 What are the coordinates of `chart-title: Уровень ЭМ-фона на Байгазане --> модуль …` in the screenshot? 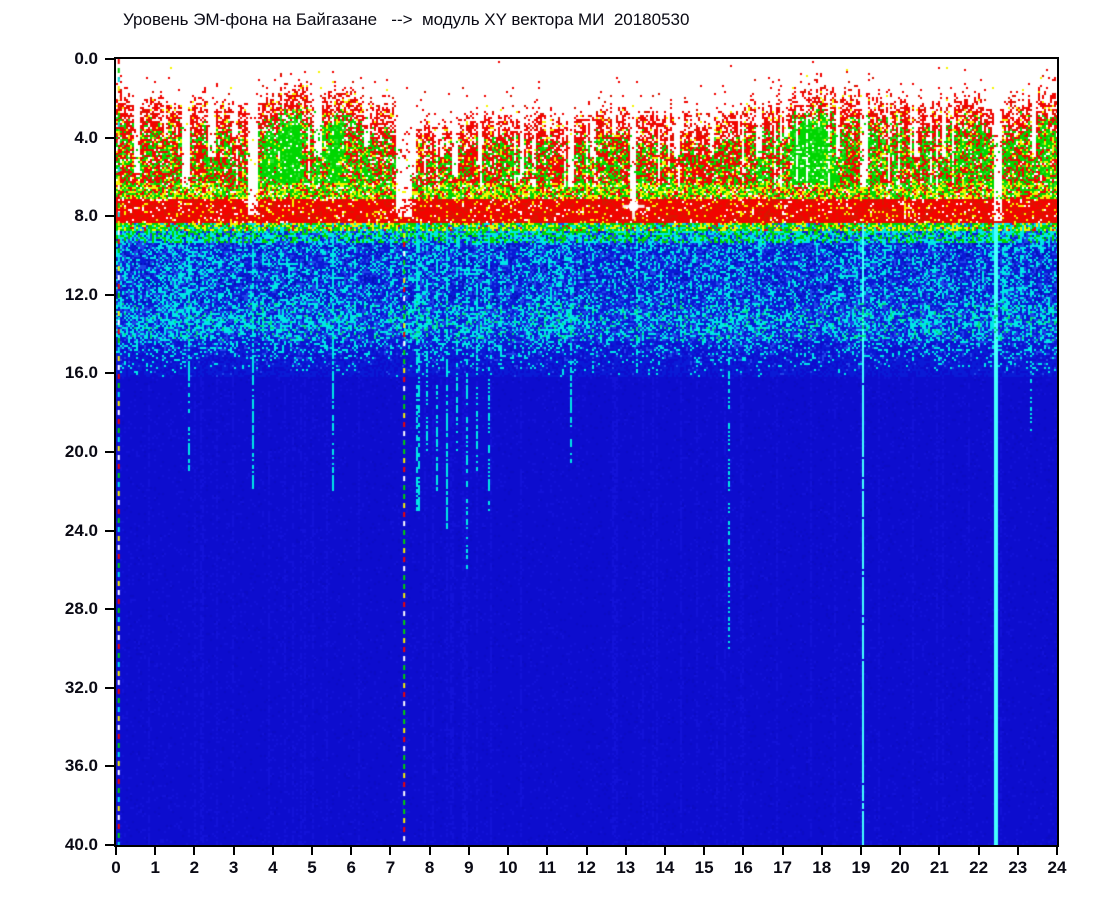 It's located at (406, 19).